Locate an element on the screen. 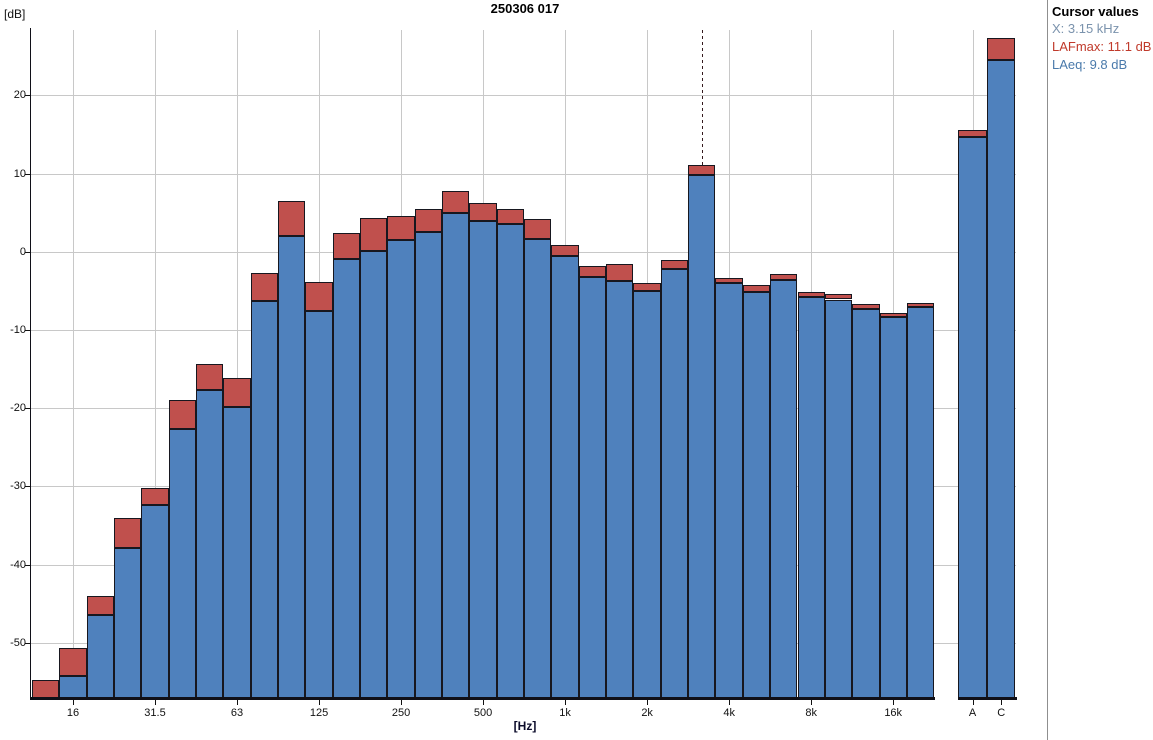  bar-16k-lafmax is located at coordinates (893, 314).